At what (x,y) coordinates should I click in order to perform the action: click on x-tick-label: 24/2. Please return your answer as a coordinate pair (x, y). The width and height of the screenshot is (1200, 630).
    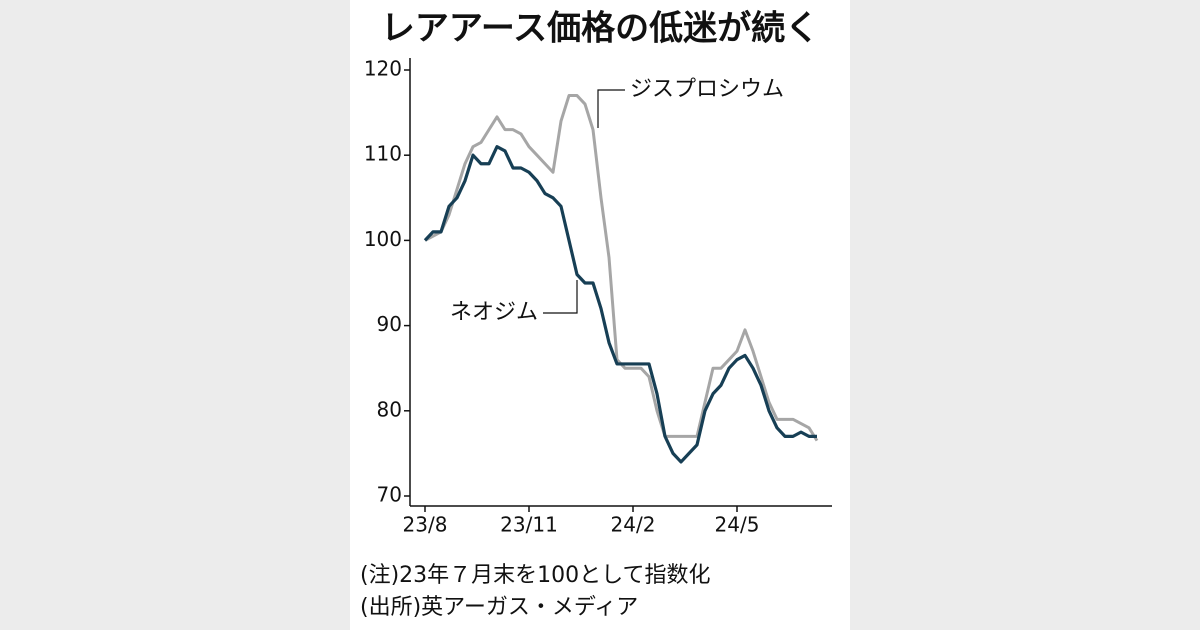
    Looking at the image, I should click on (633, 525).